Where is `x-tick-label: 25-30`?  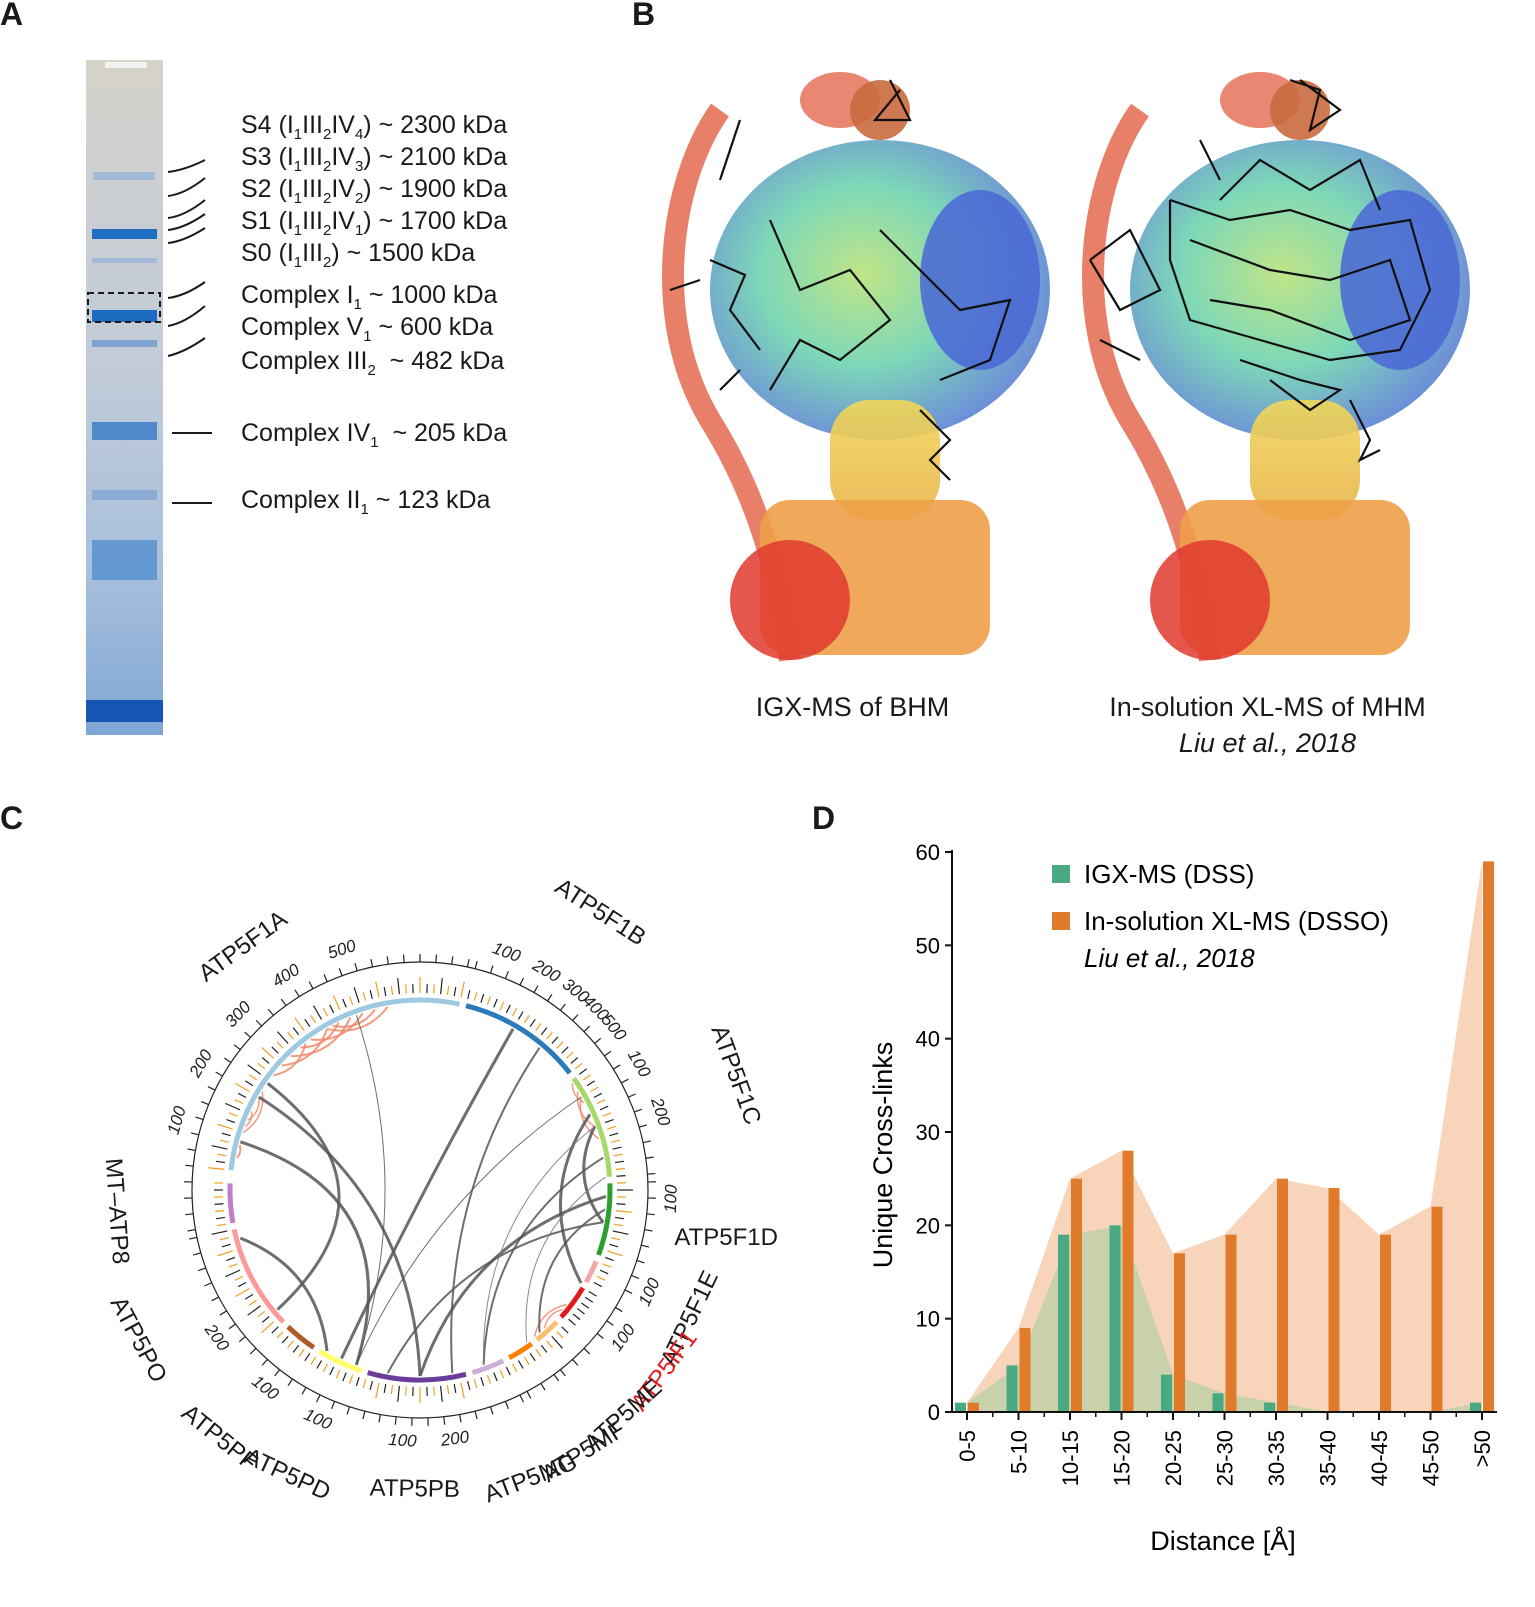
x-tick-label: 25-30 is located at coordinates (1225, 1458).